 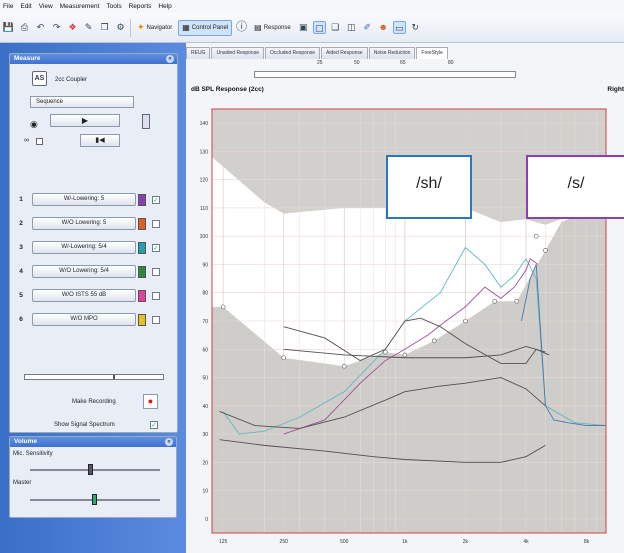 What do you see at coordinates (94, 377) in the screenshot?
I see `scrollbar` at bounding box center [94, 377].